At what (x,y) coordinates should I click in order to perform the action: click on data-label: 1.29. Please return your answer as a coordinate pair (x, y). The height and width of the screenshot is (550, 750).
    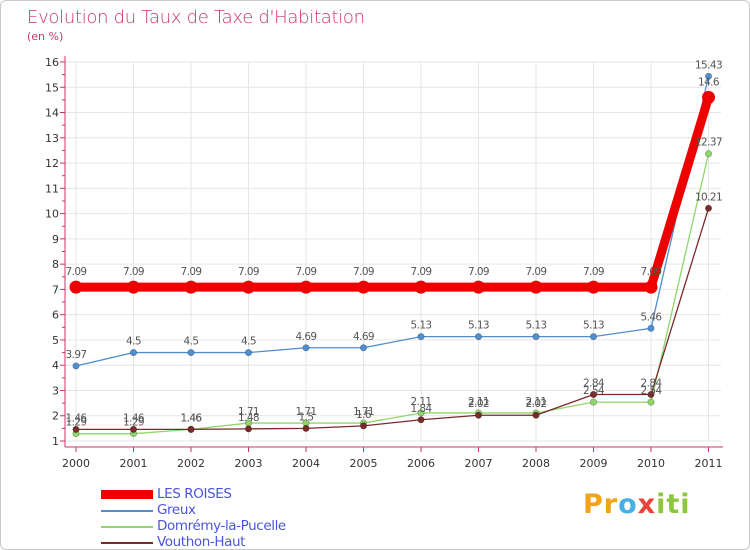
    Looking at the image, I should click on (133, 423).